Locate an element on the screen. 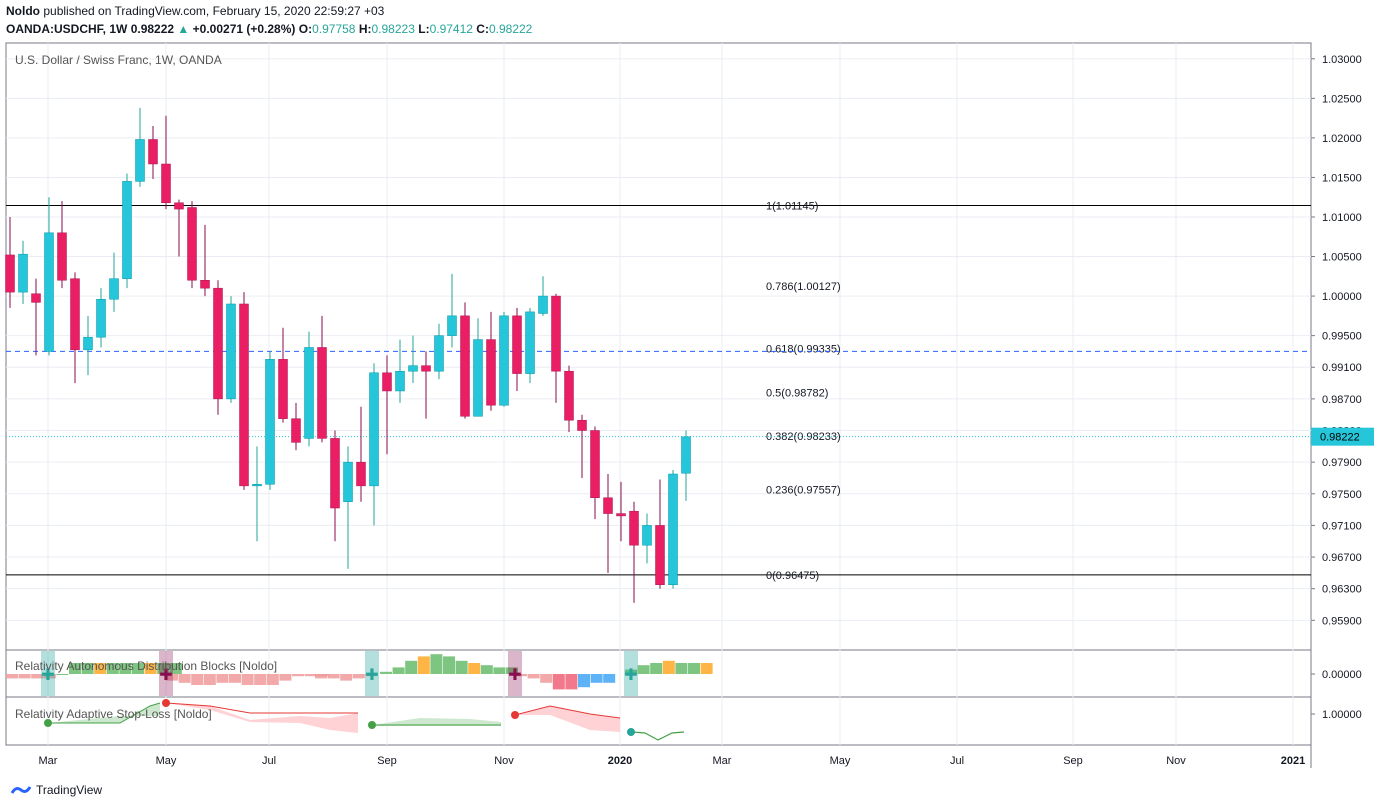 This screenshot has width=1380, height=810. last-price-tag is located at coordinates (1342, 436).